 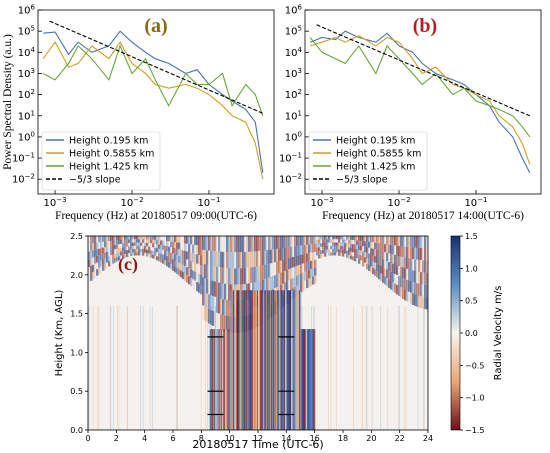 What do you see at coordinates (116, 438) in the screenshot?
I see `x-tick-label: 2` at bounding box center [116, 438].